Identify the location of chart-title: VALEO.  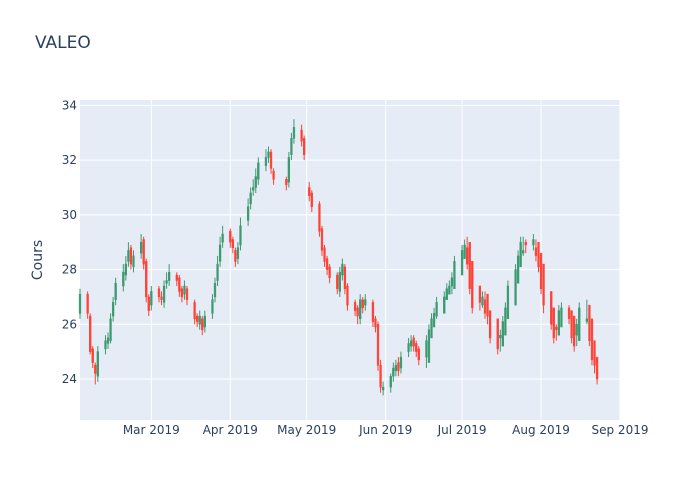
(63, 43).